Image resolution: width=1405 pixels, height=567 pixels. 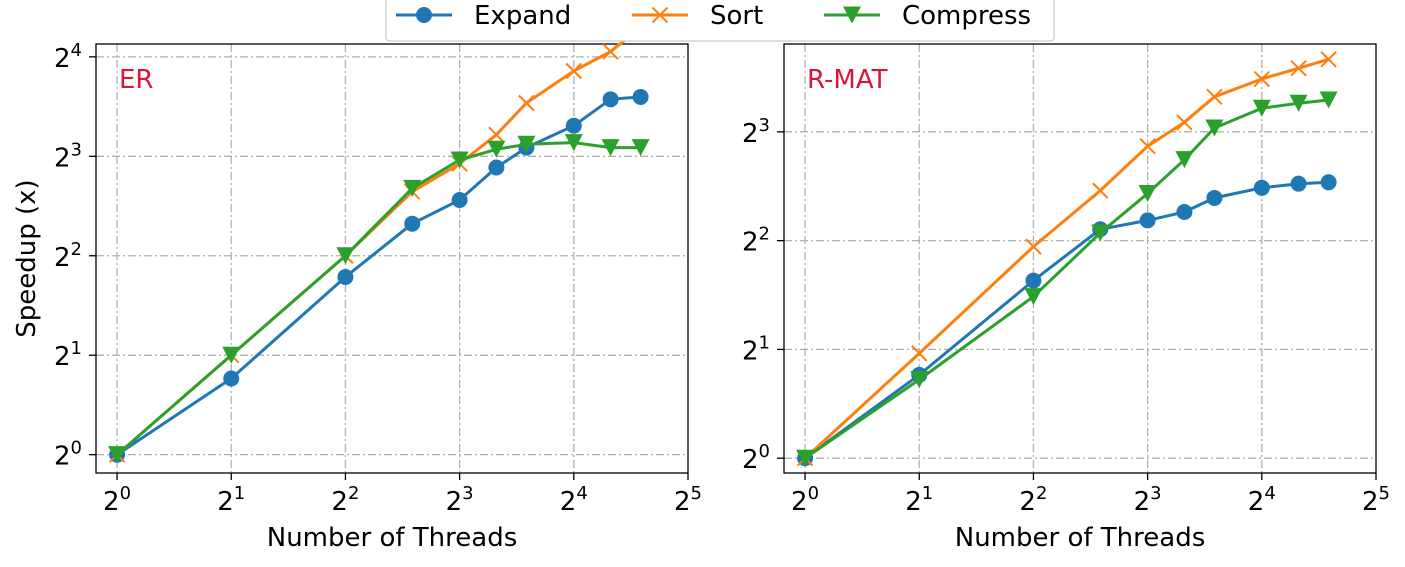 What do you see at coordinates (68, 57) in the screenshot?
I see `y-tick-label: 24` at bounding box center [68, 57].